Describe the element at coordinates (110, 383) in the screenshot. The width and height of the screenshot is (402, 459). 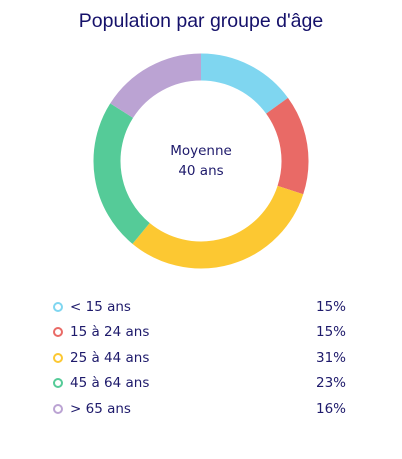
I see `legend-label: 45 à 64 ans` at that location.